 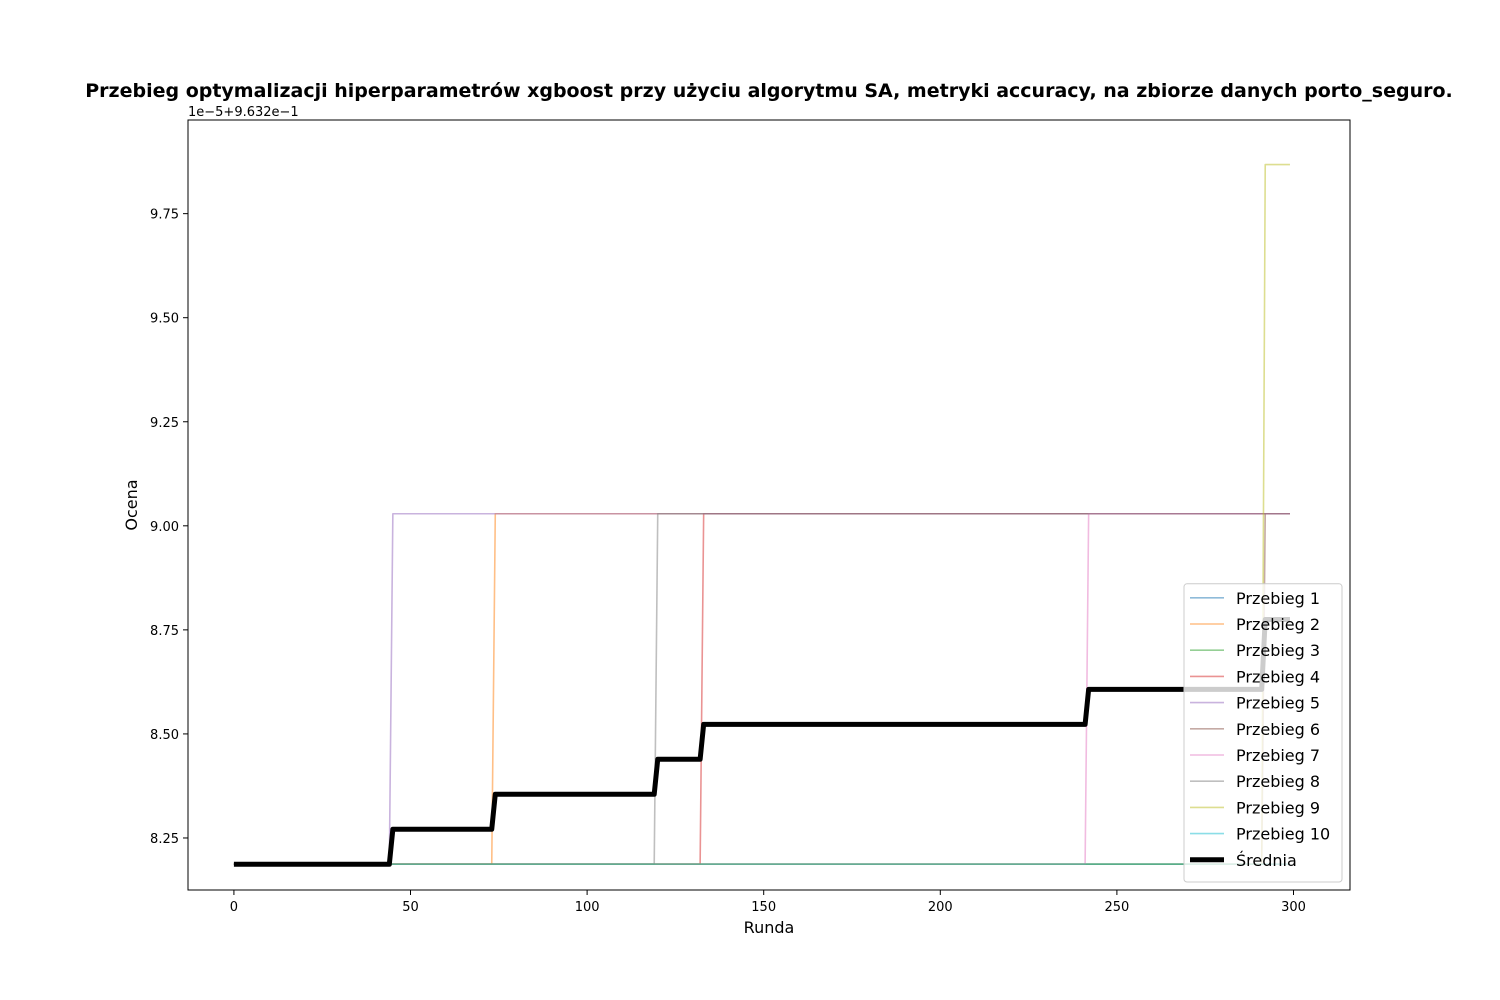 What do you see at coordinates (940, 907) in the screenshot?
I see `x-tick-label: 200` at bounding box center [940, 907].